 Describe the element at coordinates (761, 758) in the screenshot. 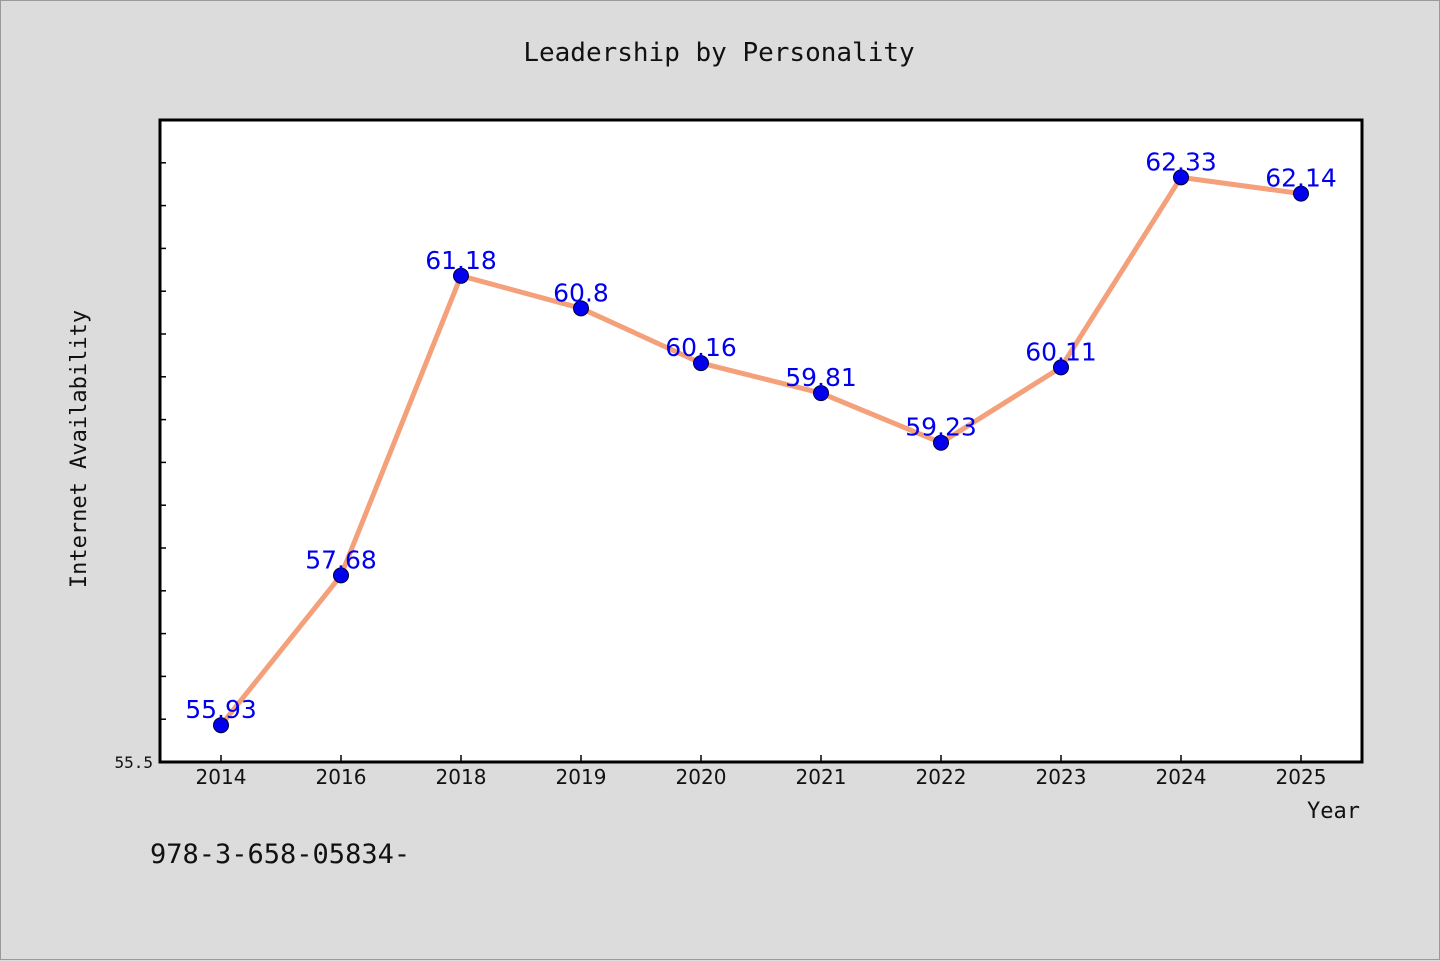

I see `x-axis-ticks` at that location.